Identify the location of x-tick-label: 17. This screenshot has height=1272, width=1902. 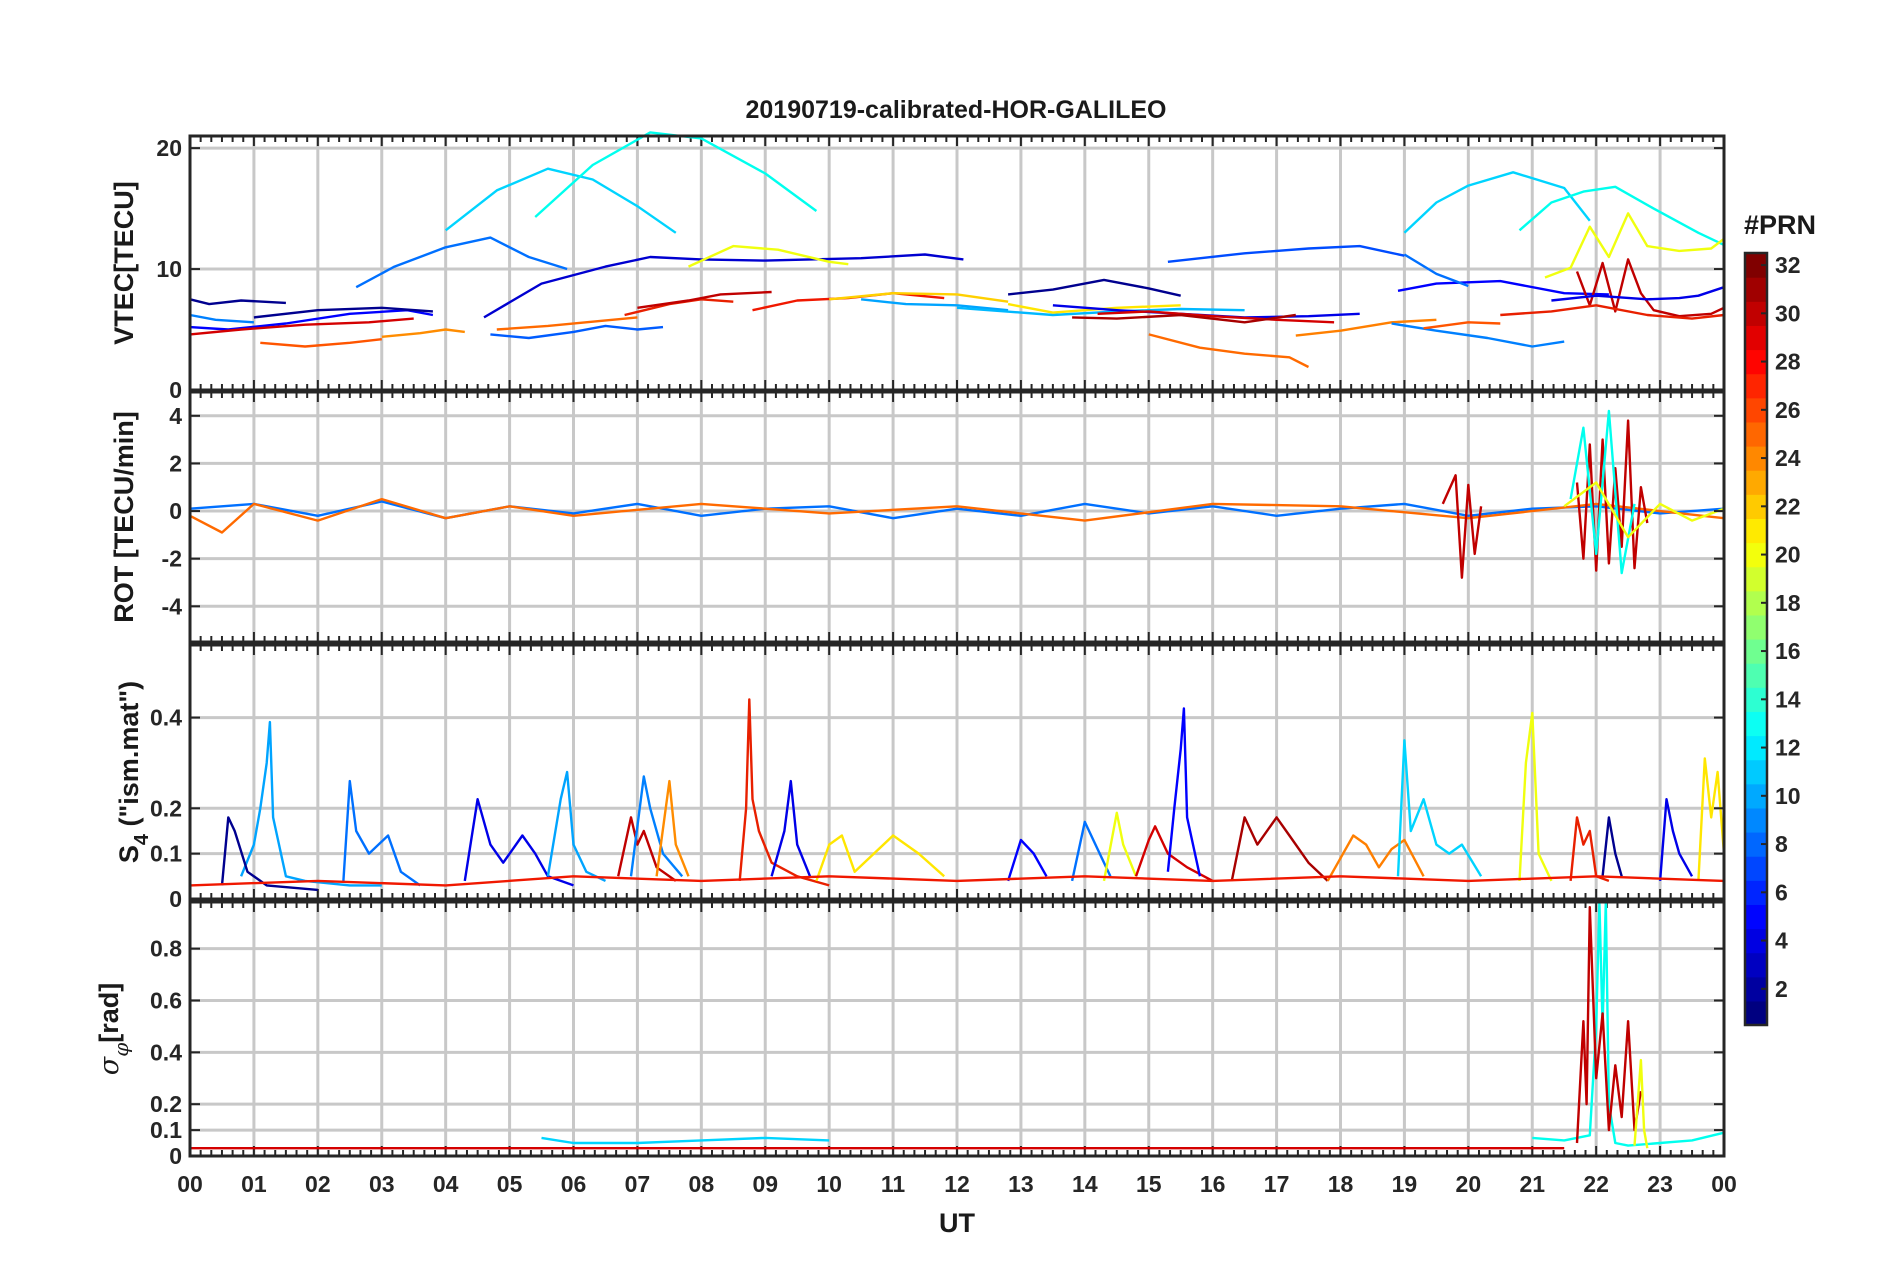
(1277, 1184).